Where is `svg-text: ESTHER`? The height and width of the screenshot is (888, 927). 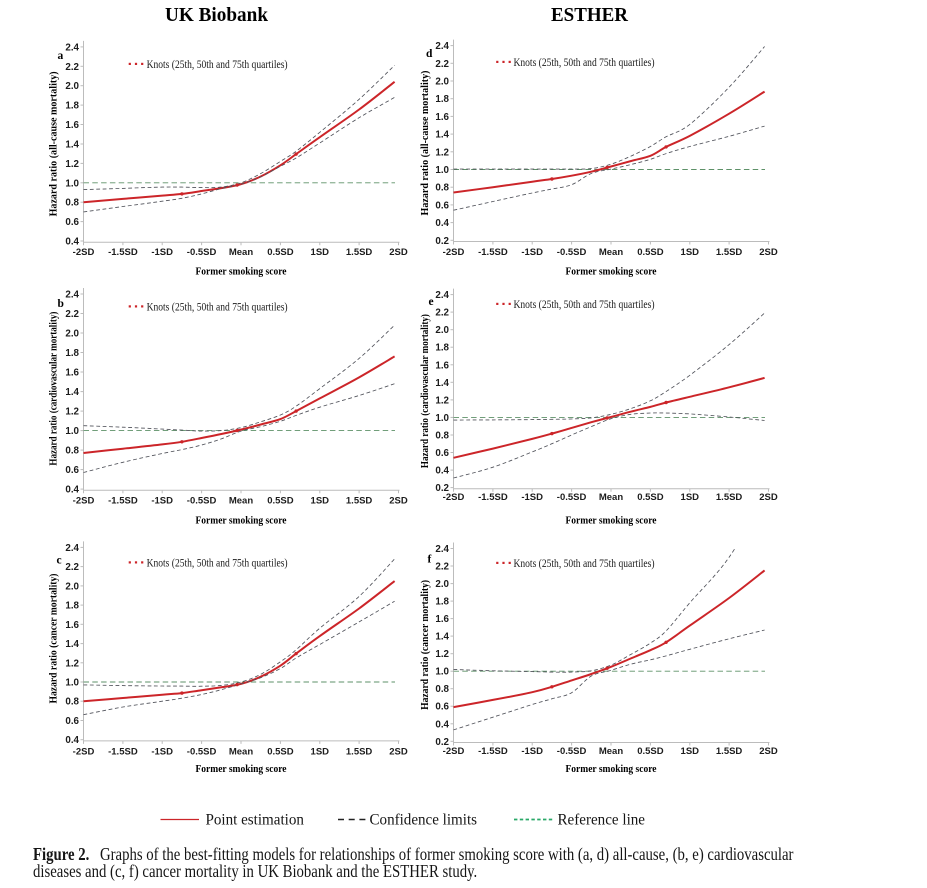 svg-text: ESTHER is located at coordinates (589, 15).